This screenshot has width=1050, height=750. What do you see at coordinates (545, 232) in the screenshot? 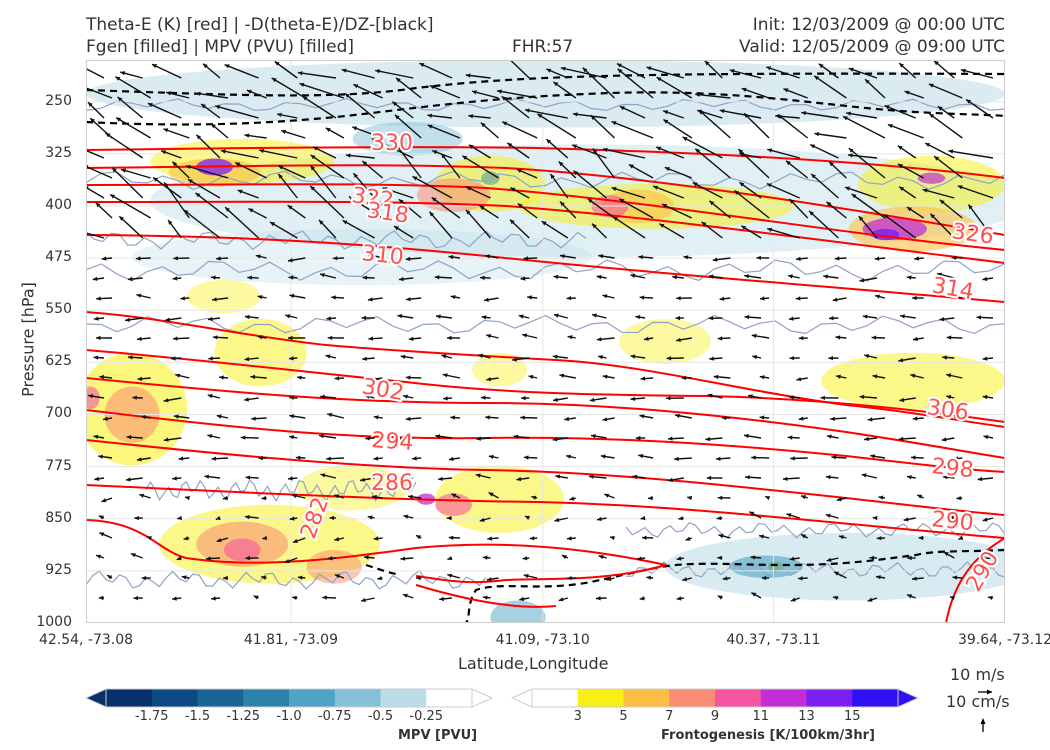
I see `theta-e-contour` at bounding box center [545, 232].